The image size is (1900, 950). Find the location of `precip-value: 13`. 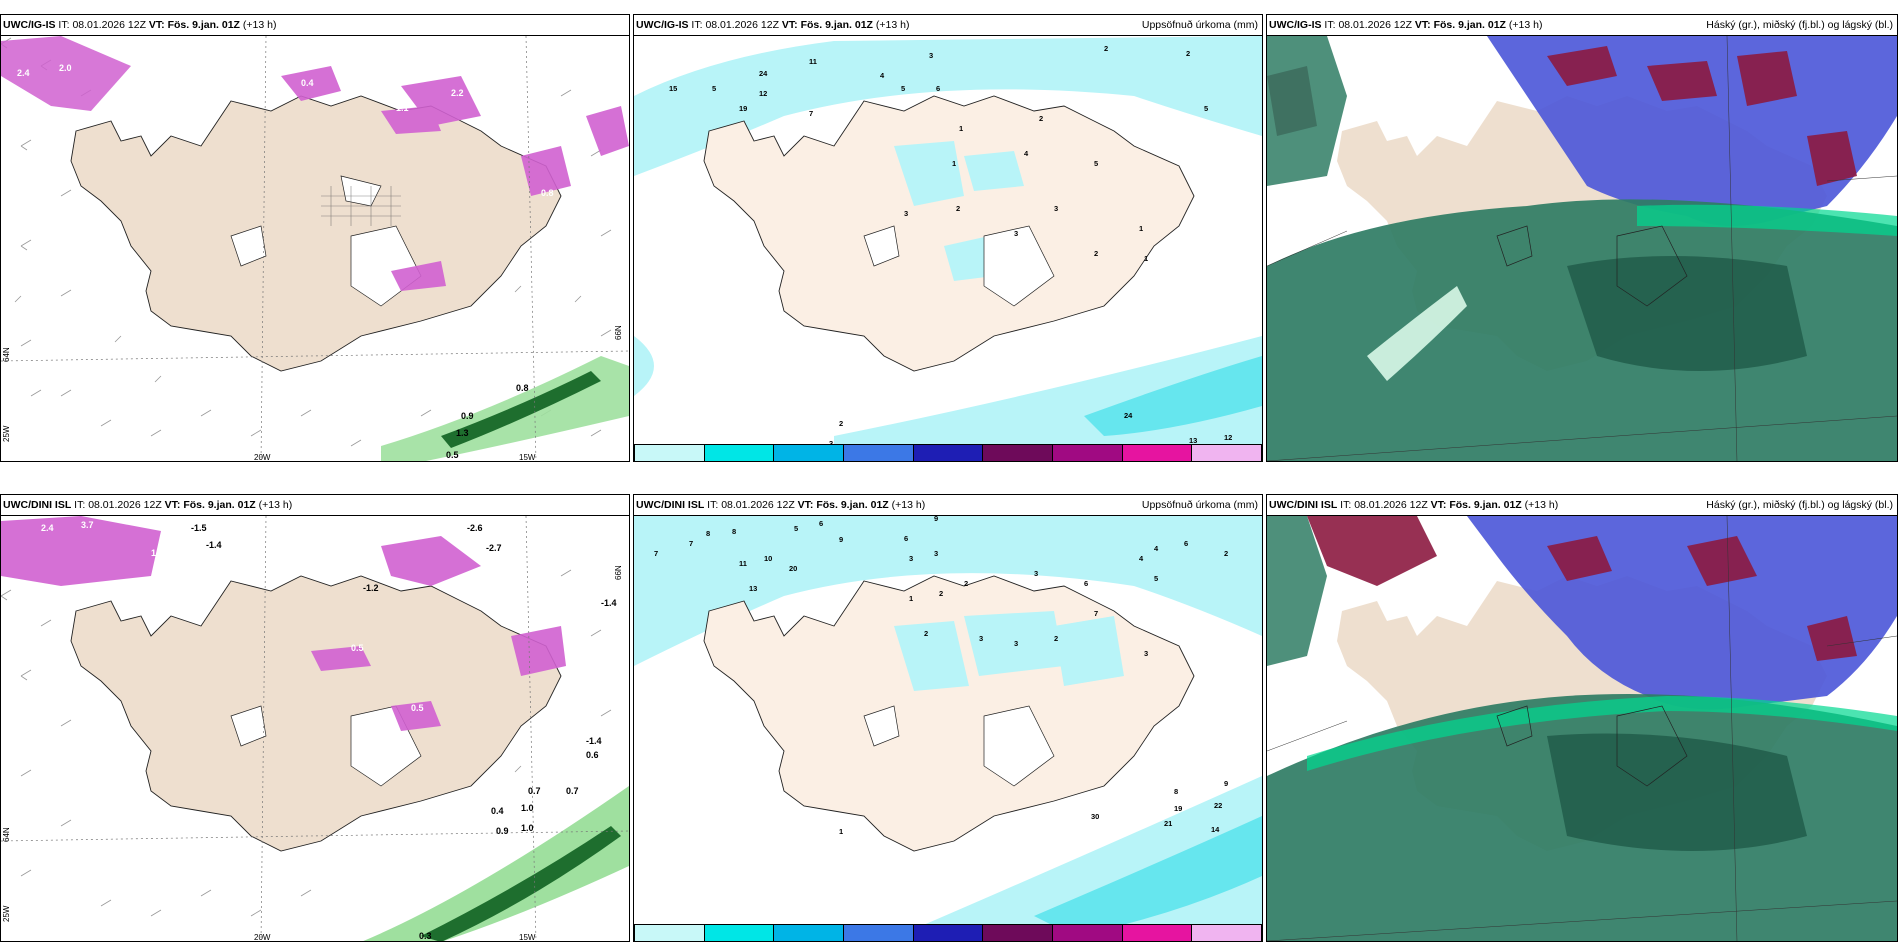

precip-value: 13 is located at coordinates (1193, 440).